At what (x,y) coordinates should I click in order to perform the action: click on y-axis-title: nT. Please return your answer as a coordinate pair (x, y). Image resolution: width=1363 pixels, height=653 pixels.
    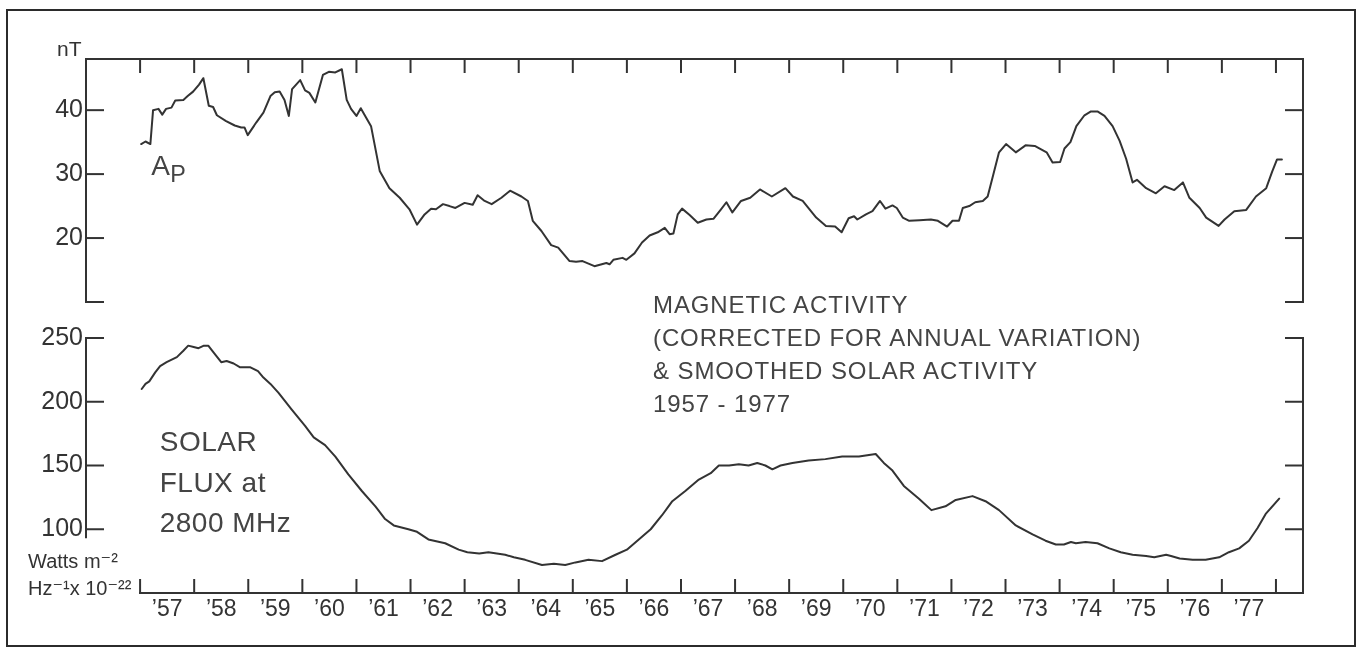
    Looking at the image, I should click on (69, 48).